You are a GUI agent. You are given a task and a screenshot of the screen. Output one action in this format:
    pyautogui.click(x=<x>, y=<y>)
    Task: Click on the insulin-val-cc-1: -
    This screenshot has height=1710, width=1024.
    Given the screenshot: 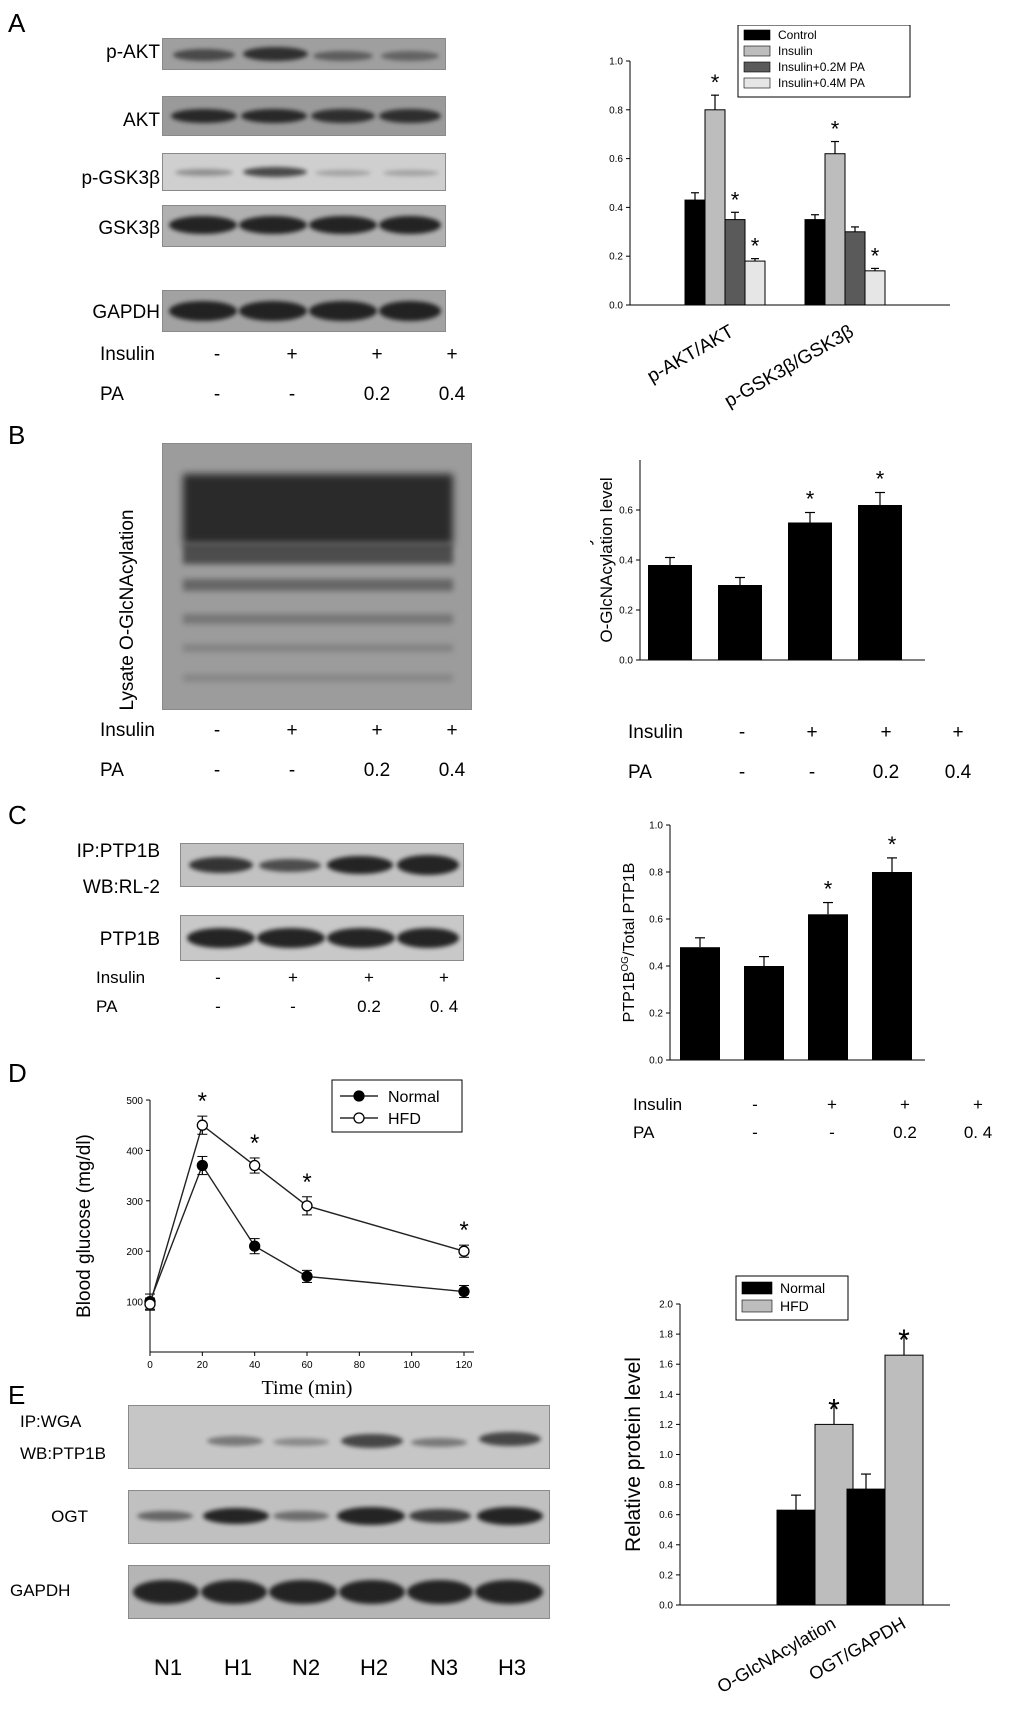 What is the action you would take?
    pyautogui.click(x=755, y=1104)
    